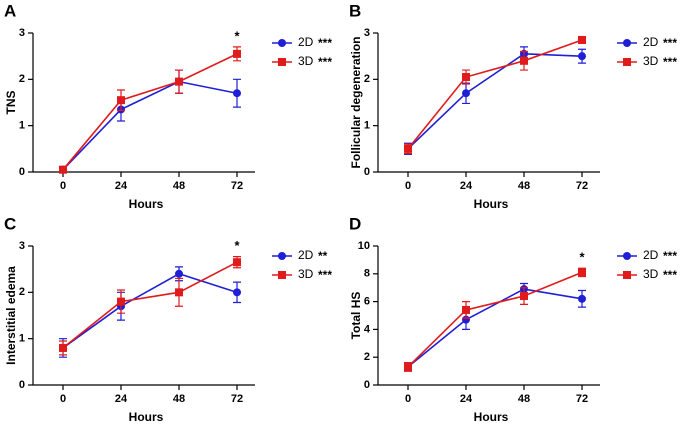  What do you see at coordinates (356, 316) in the screenshot?
I see `y-axis-label: Total HS` at bounding box center [356, 316].